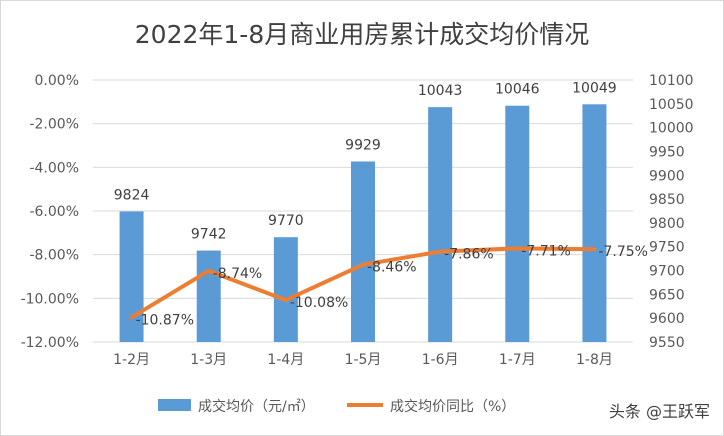 This screenshot has height=436, width=724. I want to click on bar-data-label: 10049, so click(594, 88).